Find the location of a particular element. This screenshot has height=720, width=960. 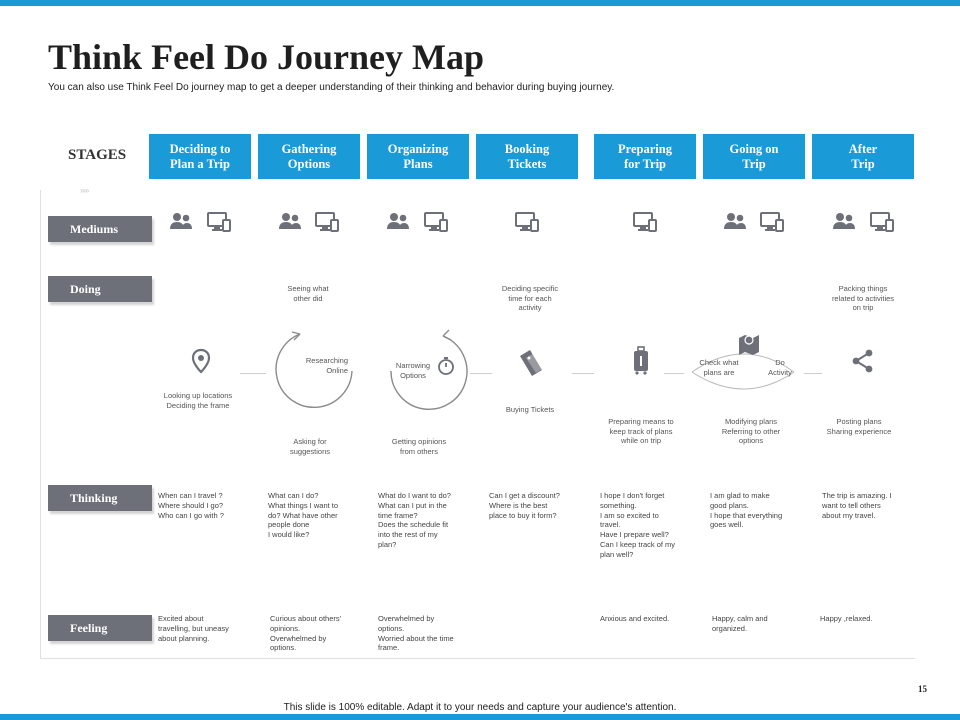

stage-gathering: Gathering Options is located at coordinates (309, 156).